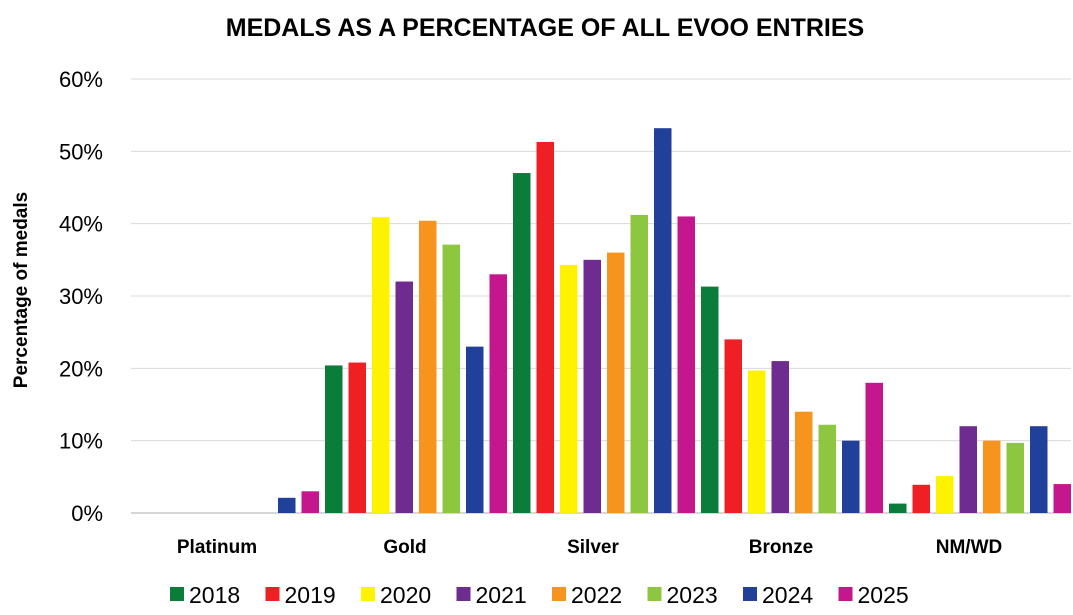  I want to click on bar-2018-nm-wd, so click(898, 508).